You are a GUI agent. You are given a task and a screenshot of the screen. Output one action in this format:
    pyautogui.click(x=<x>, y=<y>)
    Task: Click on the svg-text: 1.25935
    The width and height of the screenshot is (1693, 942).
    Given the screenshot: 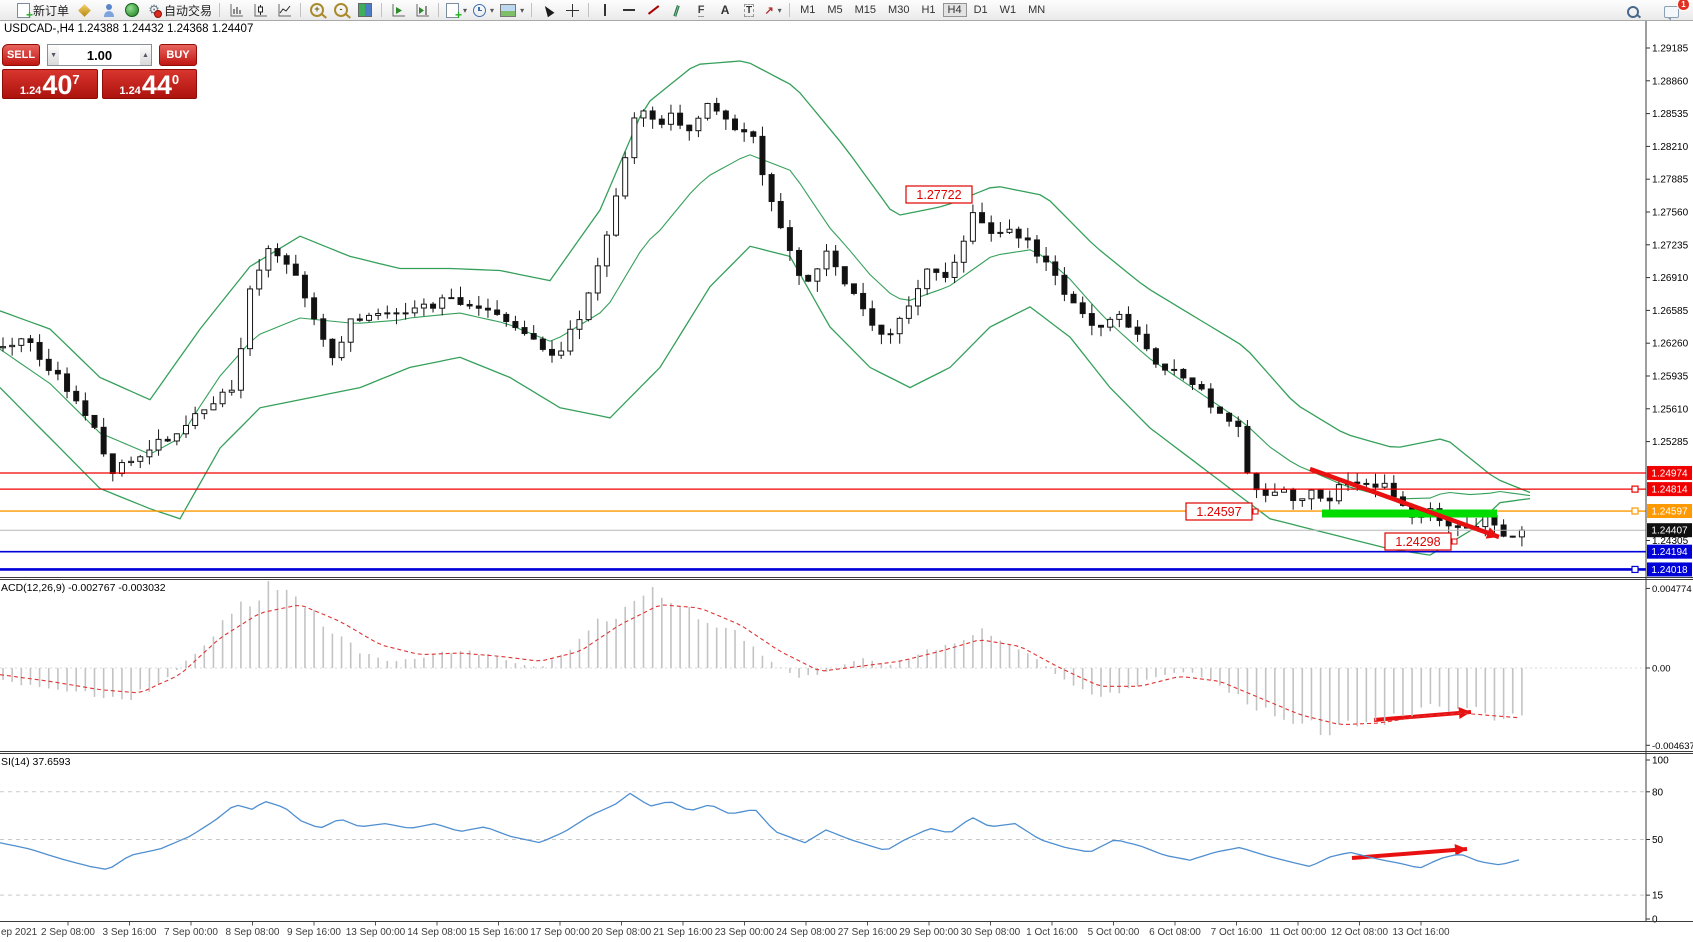 What is the action you would take?
    pyautogui.click(x=1670, y=376)
    